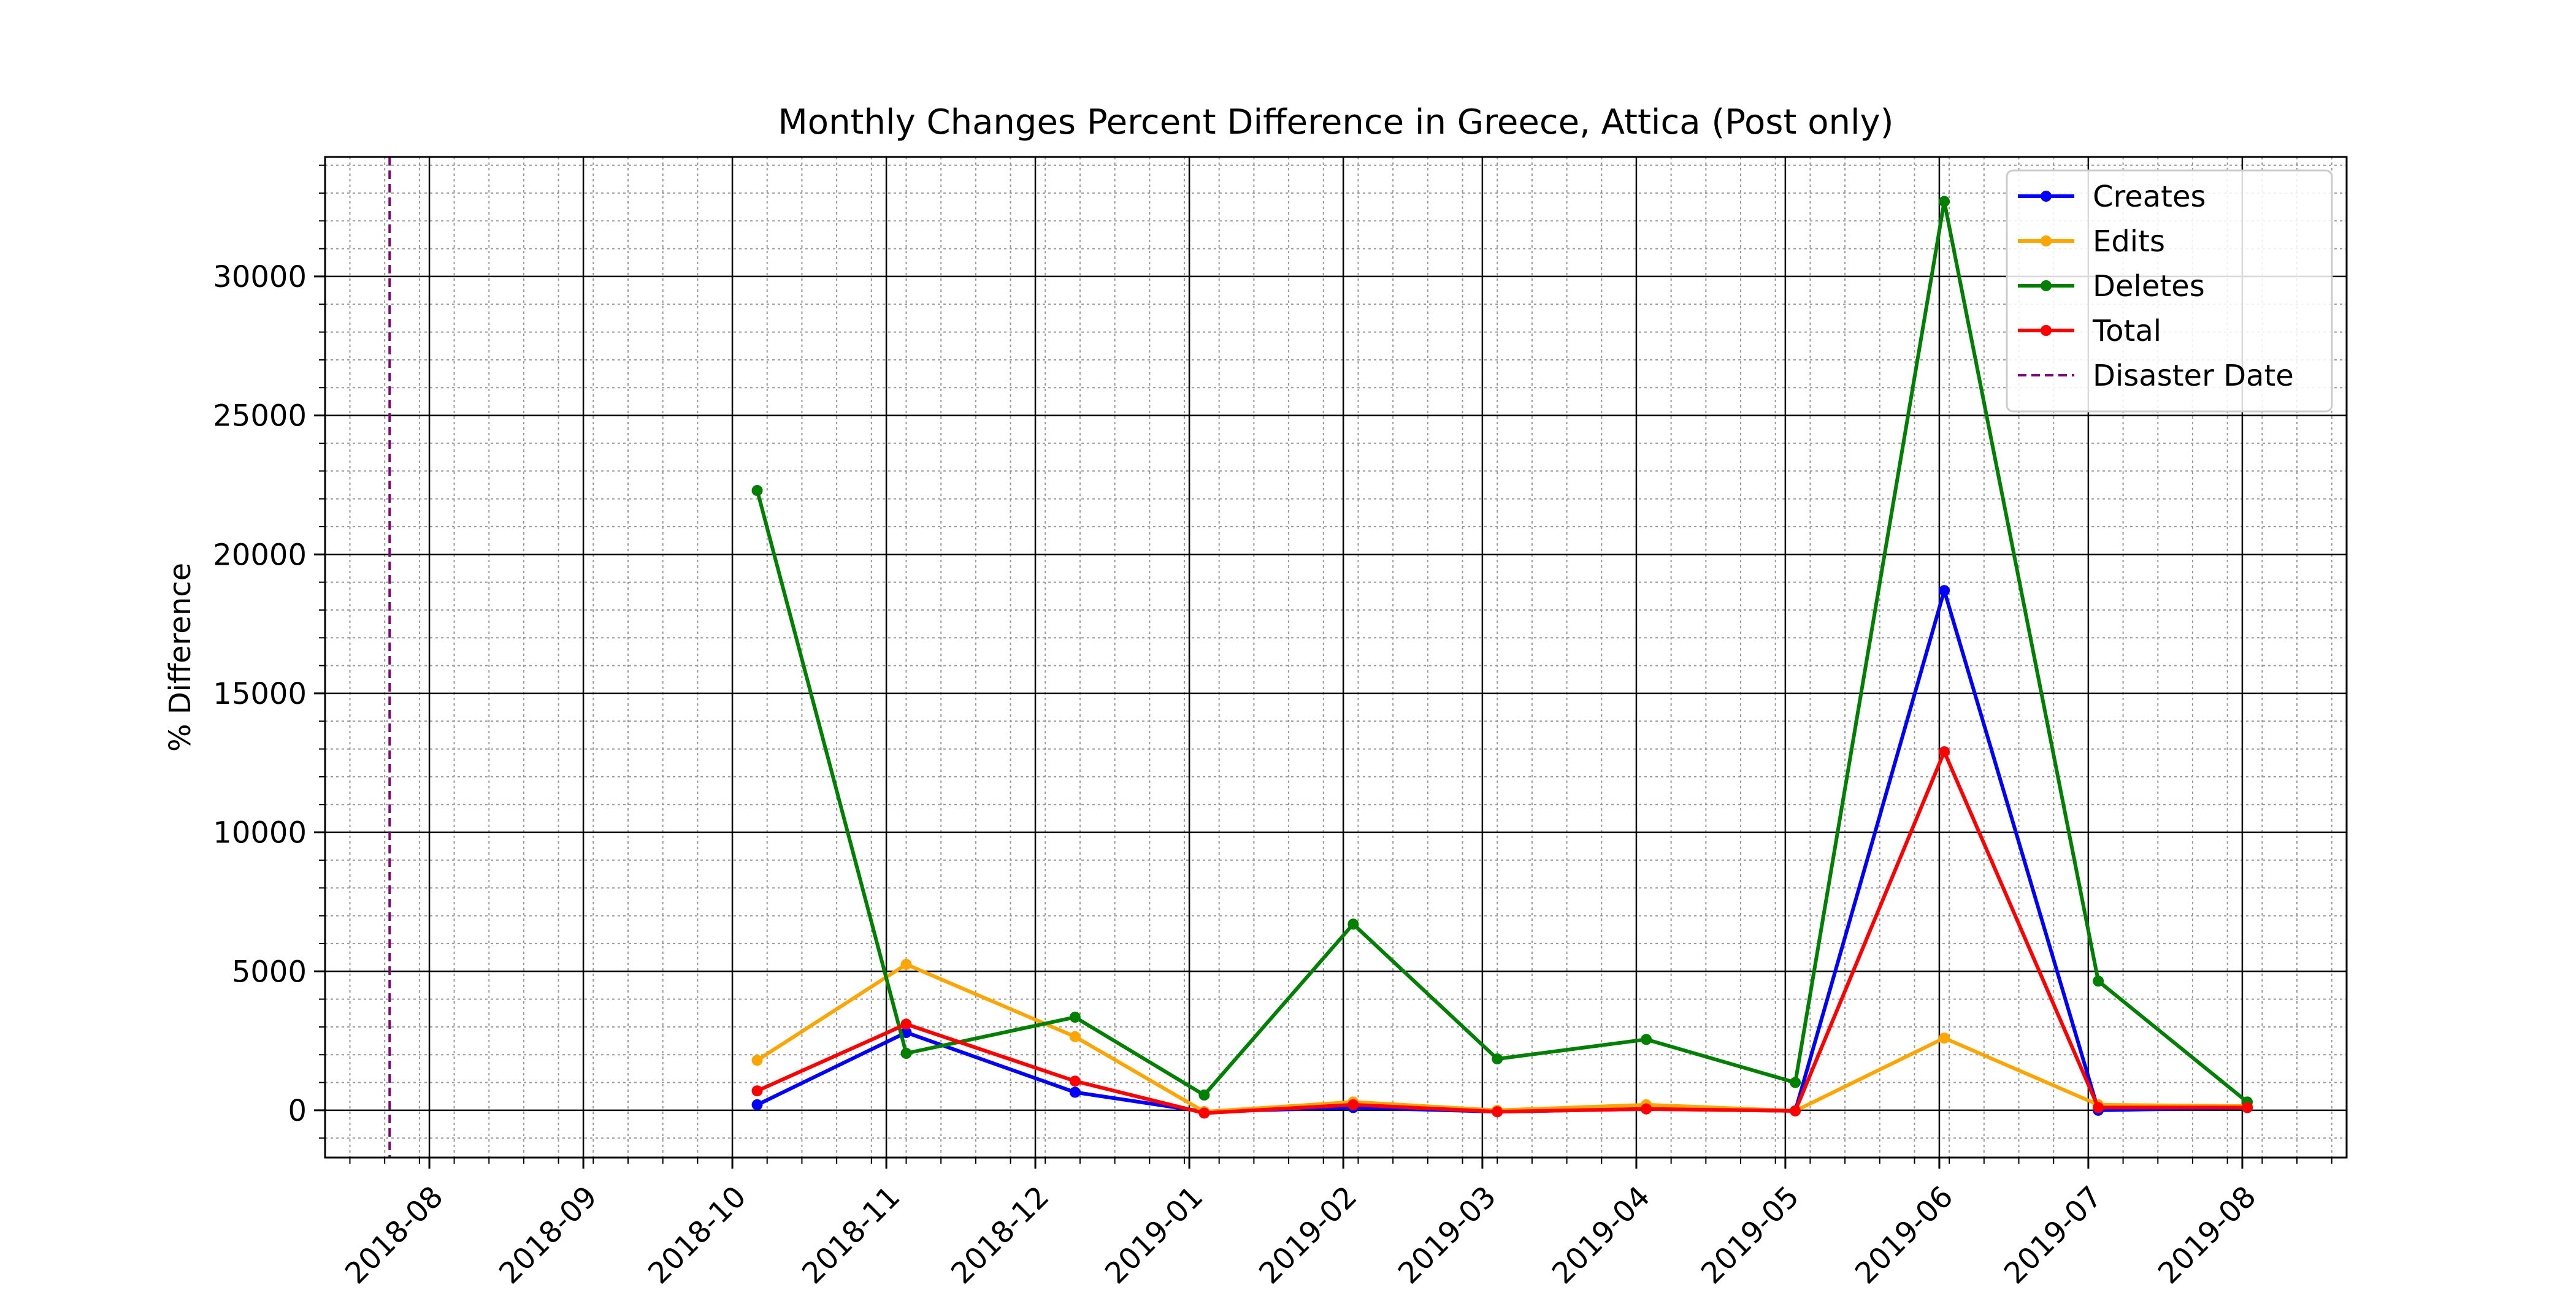 This screenshot has width=2576, height=1290. What do you see at coordinates (2046, 240) in the screenshot?
I see `legend-marker-edits` at bounding box center [2046, 240].